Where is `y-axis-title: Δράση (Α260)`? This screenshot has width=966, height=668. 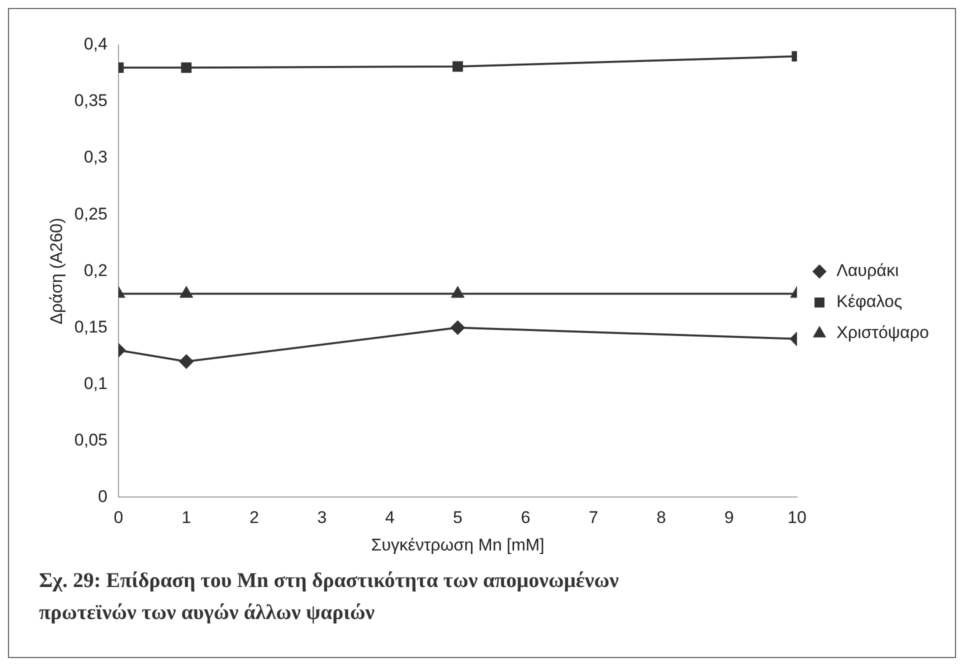
y-axis-title: Δράση (Α260) is located at coordinates (56, 271).